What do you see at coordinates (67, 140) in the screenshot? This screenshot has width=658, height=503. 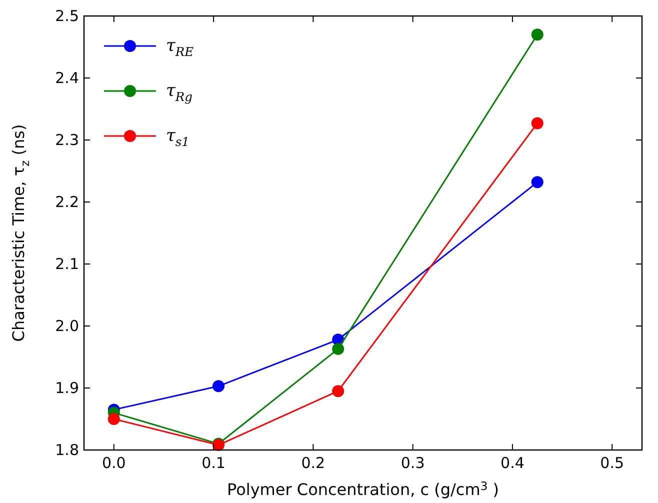 I see `y-tick-label: 2.3` at bounding box center [67, 140].